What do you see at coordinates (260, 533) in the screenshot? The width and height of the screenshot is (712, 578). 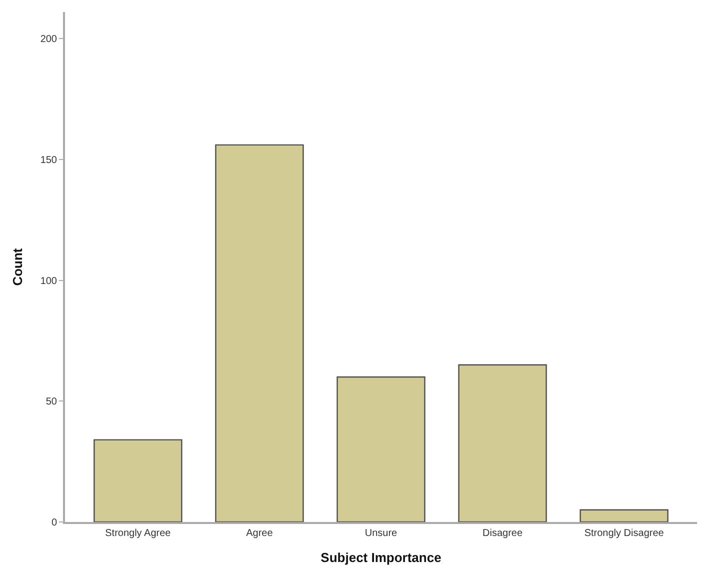 I see `x-tick-label: Agree` at bounding box center [260, 533].